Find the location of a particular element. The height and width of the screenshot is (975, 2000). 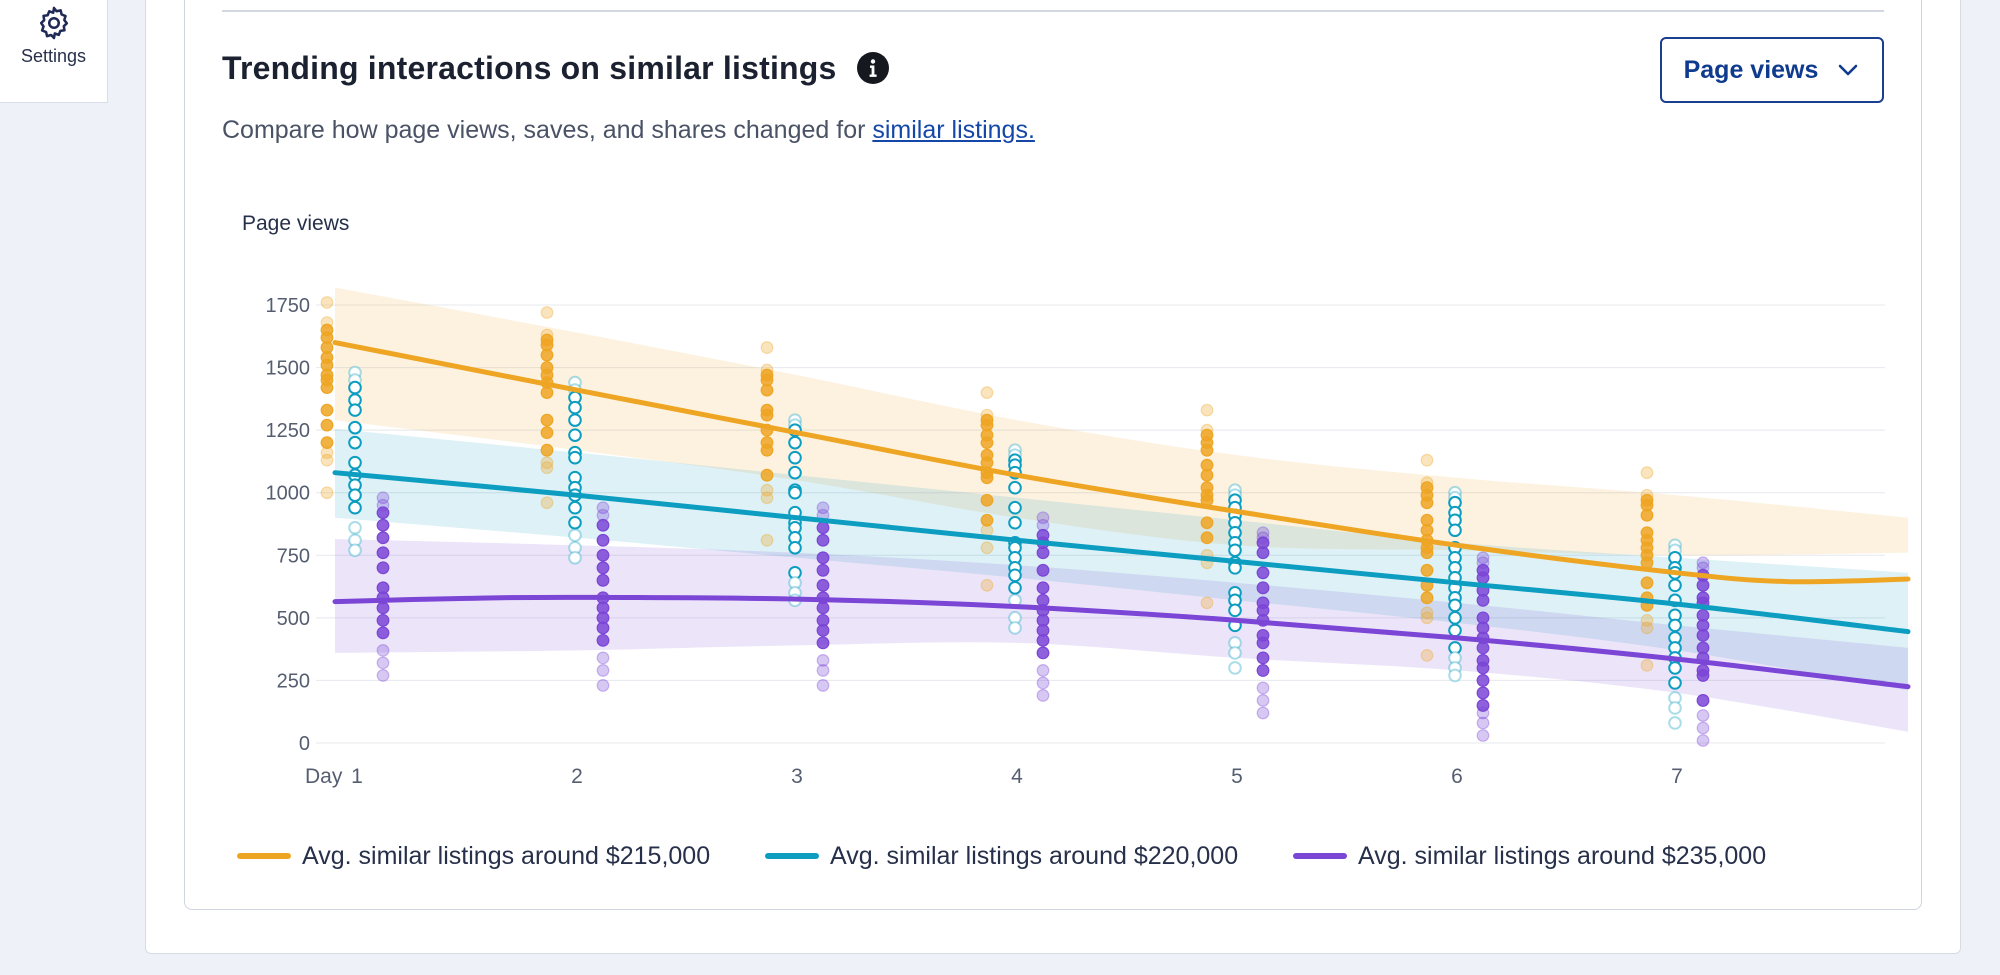

chevron-down-icon is located at coordinates (1848, 70).